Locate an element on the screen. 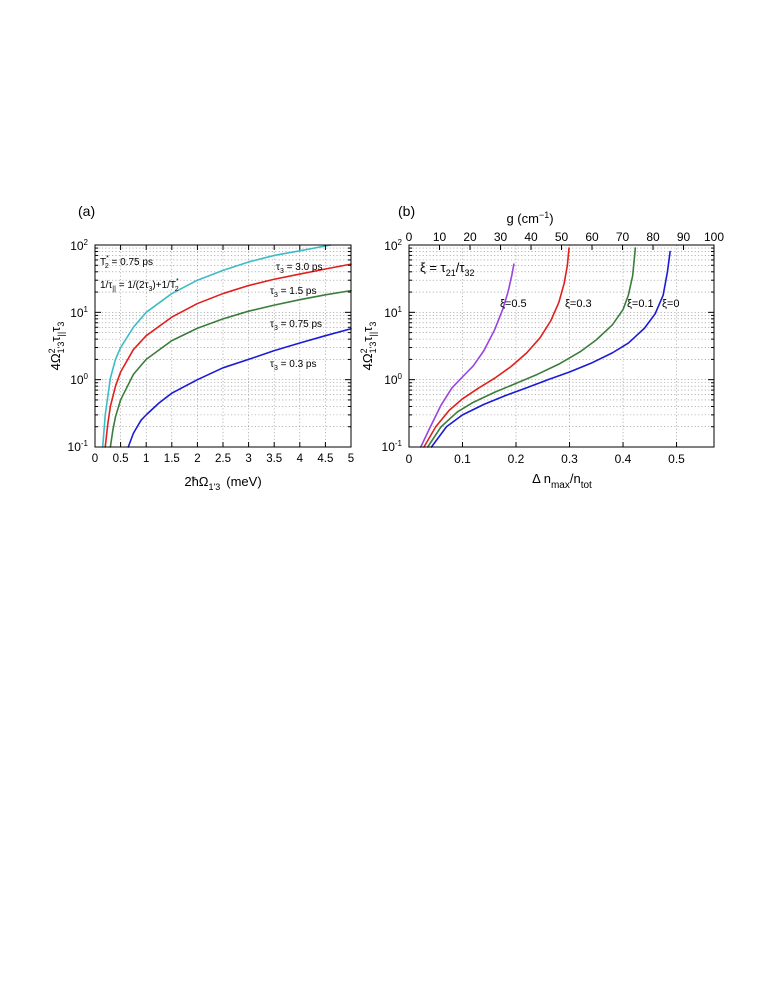 The height and width of the screenshot is (985, 761). panel-b-curves is located at coordinates (545, 347).